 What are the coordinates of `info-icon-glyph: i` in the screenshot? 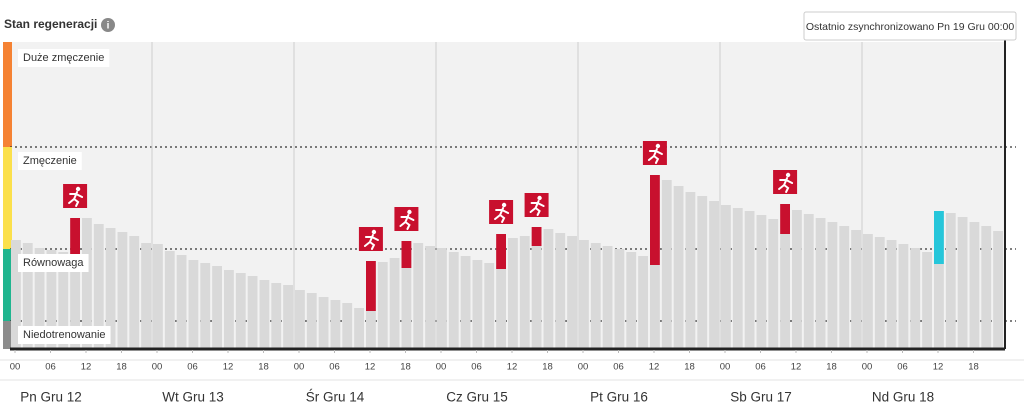 It's located at (108, 26).